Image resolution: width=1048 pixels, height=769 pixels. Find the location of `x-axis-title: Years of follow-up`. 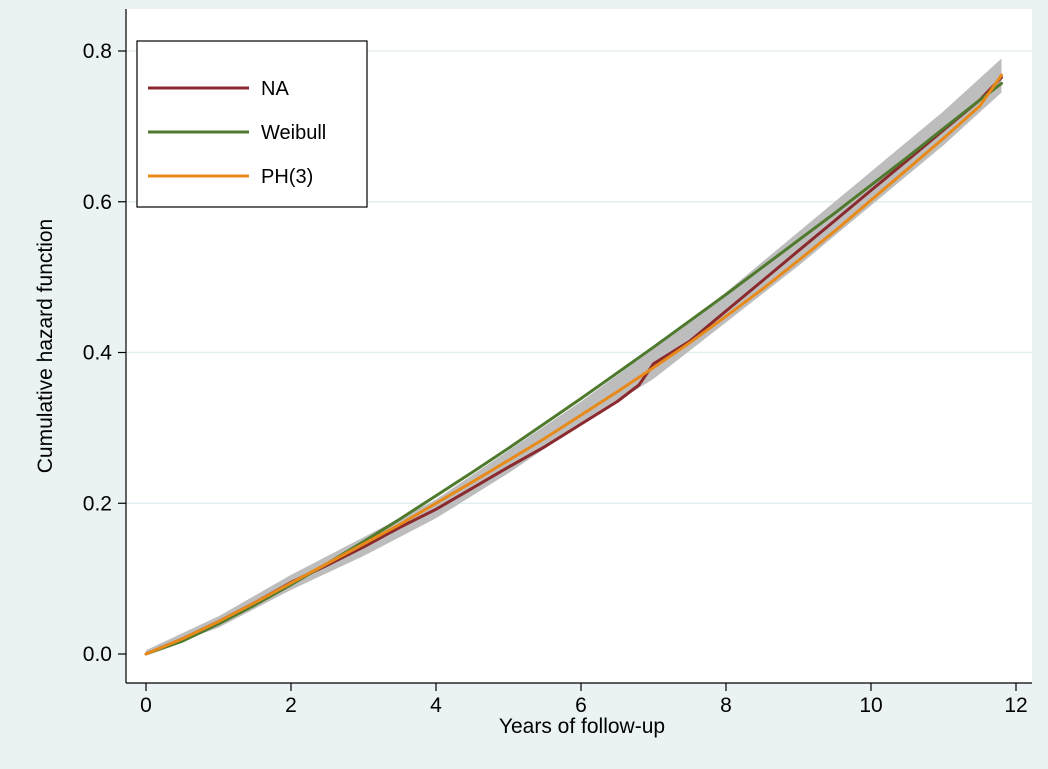

x-axis-title: Years of follow-up is located at coordinates (582, 726).